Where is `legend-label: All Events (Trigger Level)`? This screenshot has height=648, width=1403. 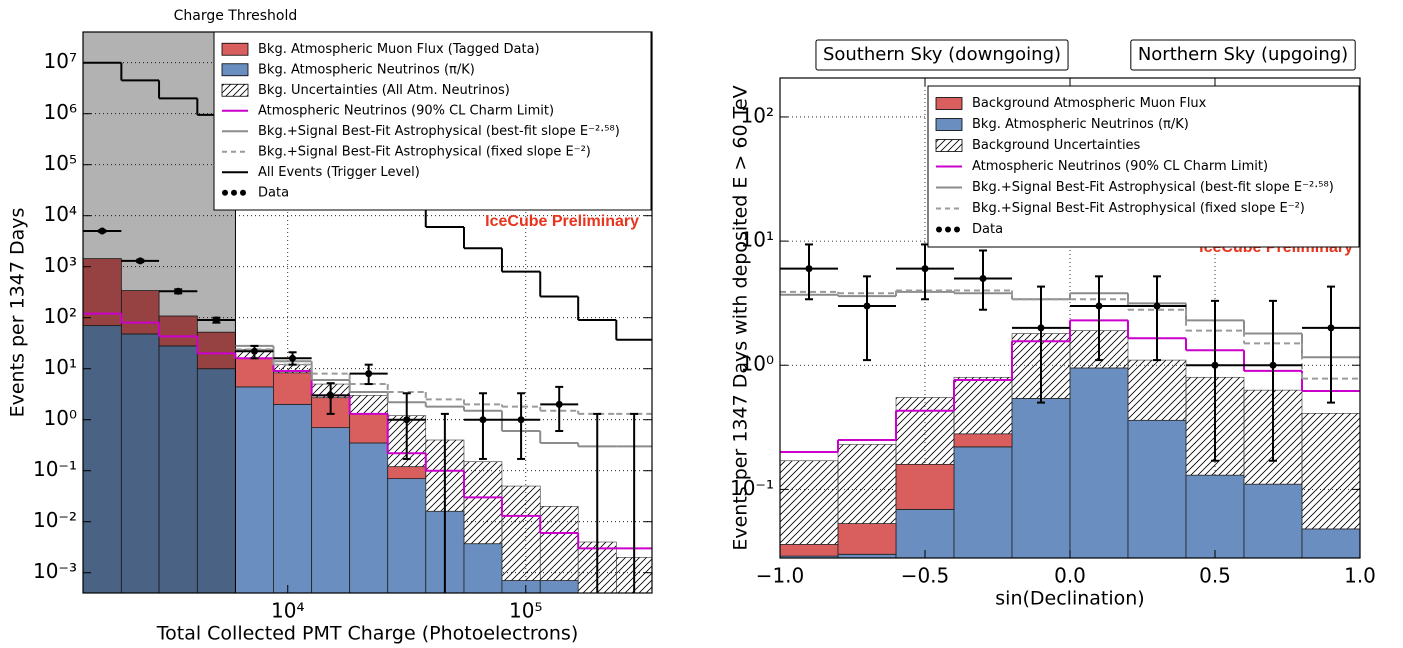 legend-label: All Events (Trigger Level) is located at coordinates (339, 172).